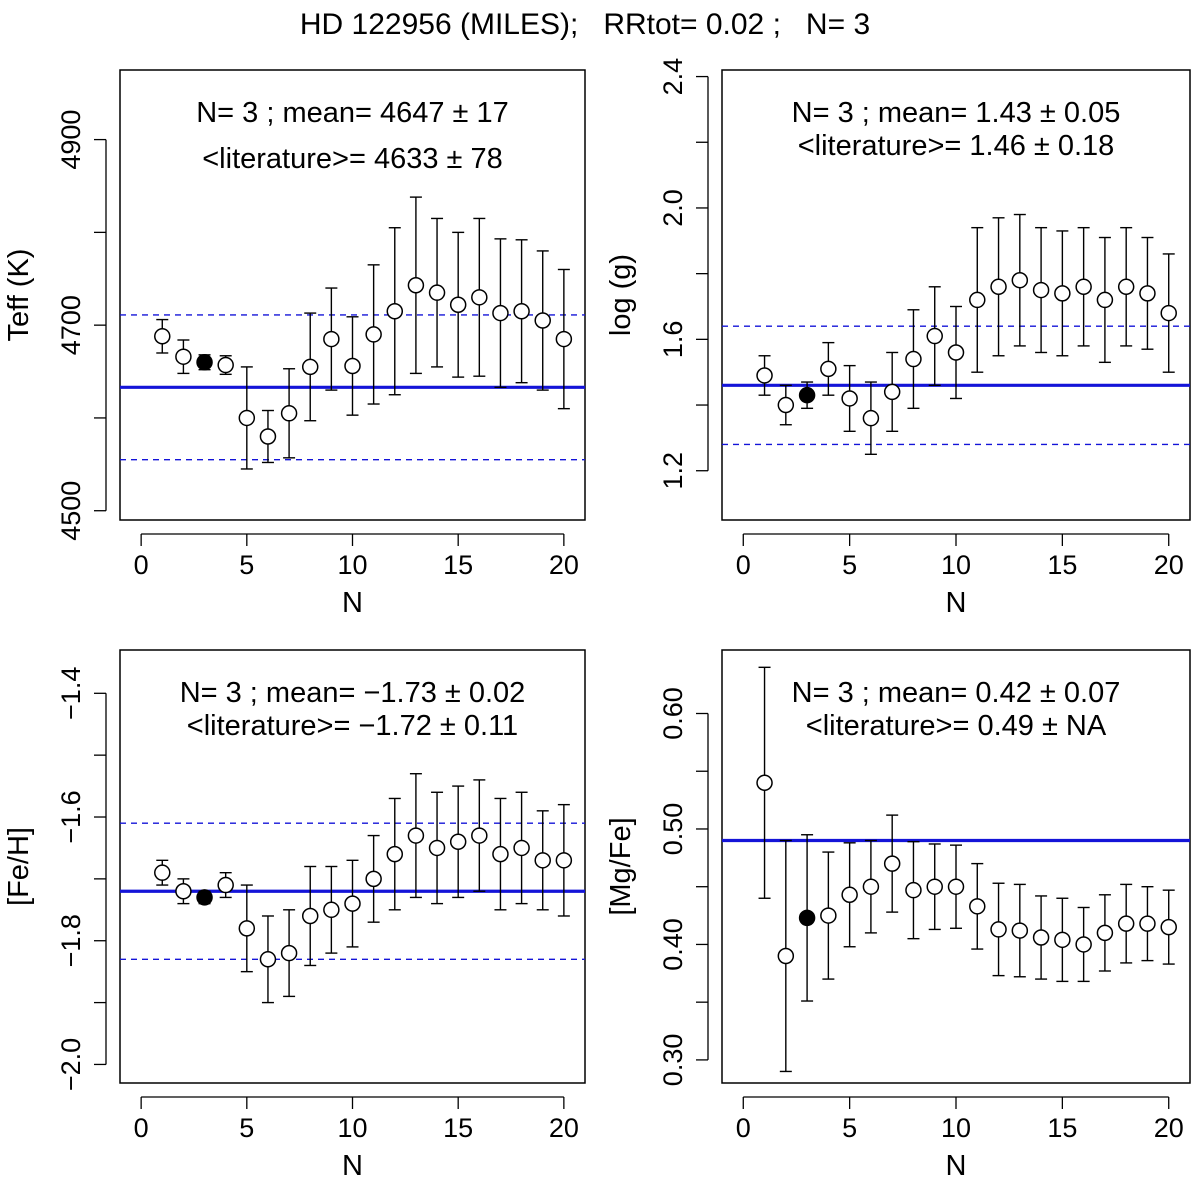 This screenshot has height=1196, width=1200. I want to click on y-axis: 4500 4700 4900, so click(81, 325).